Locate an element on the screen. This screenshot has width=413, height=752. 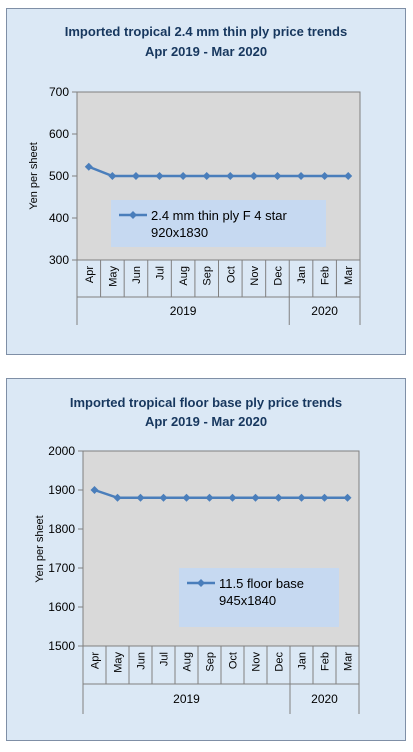
y-tick-label: 1700 is located at coordinates (61, 568).